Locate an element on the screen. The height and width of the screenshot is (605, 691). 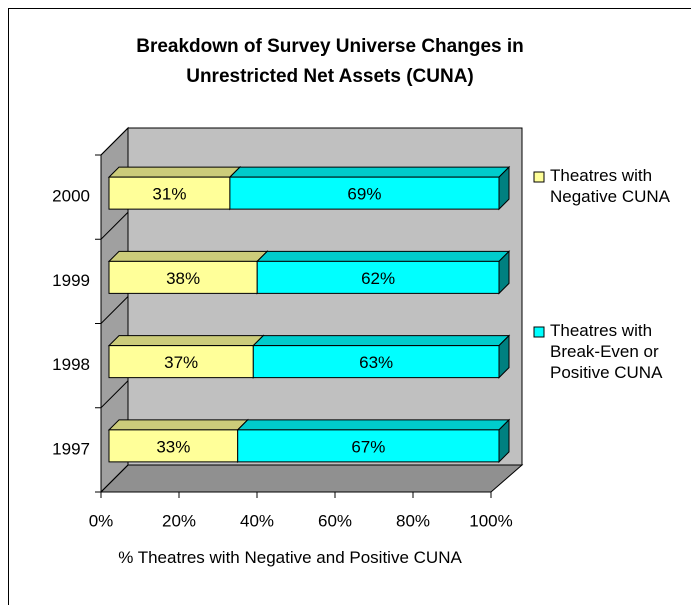
y-tick-label: 2000 is located at coordinates (71, 196).